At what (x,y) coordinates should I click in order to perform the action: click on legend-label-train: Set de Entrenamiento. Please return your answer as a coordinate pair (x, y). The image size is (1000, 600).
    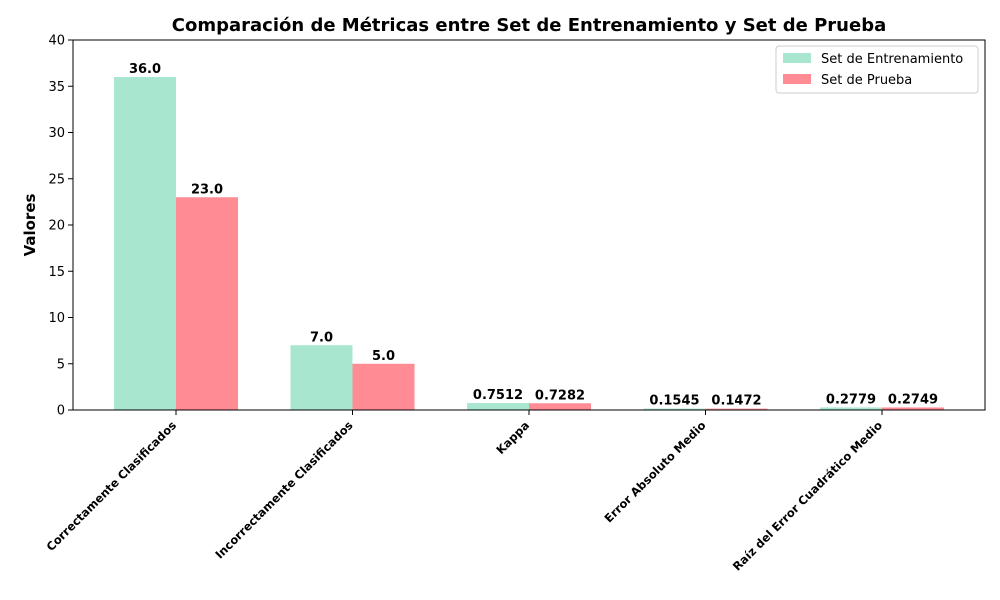
    Looking at the image, I should click on (892, 59).